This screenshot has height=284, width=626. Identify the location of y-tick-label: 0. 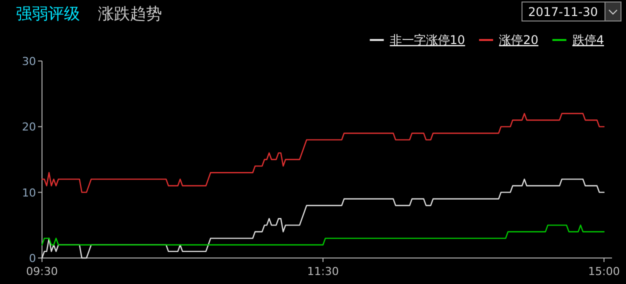
(32, 258).